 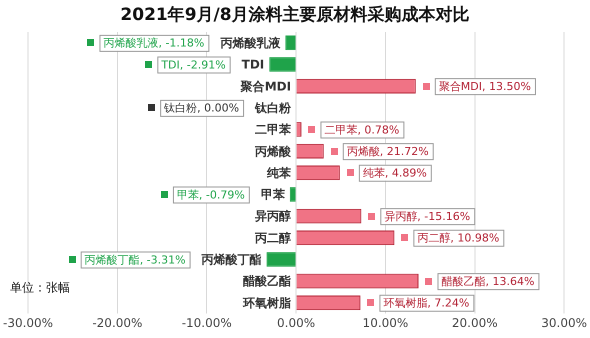 I want to click on y-tick-label: 丙烯酸乳液, so click(x=250, y=43).